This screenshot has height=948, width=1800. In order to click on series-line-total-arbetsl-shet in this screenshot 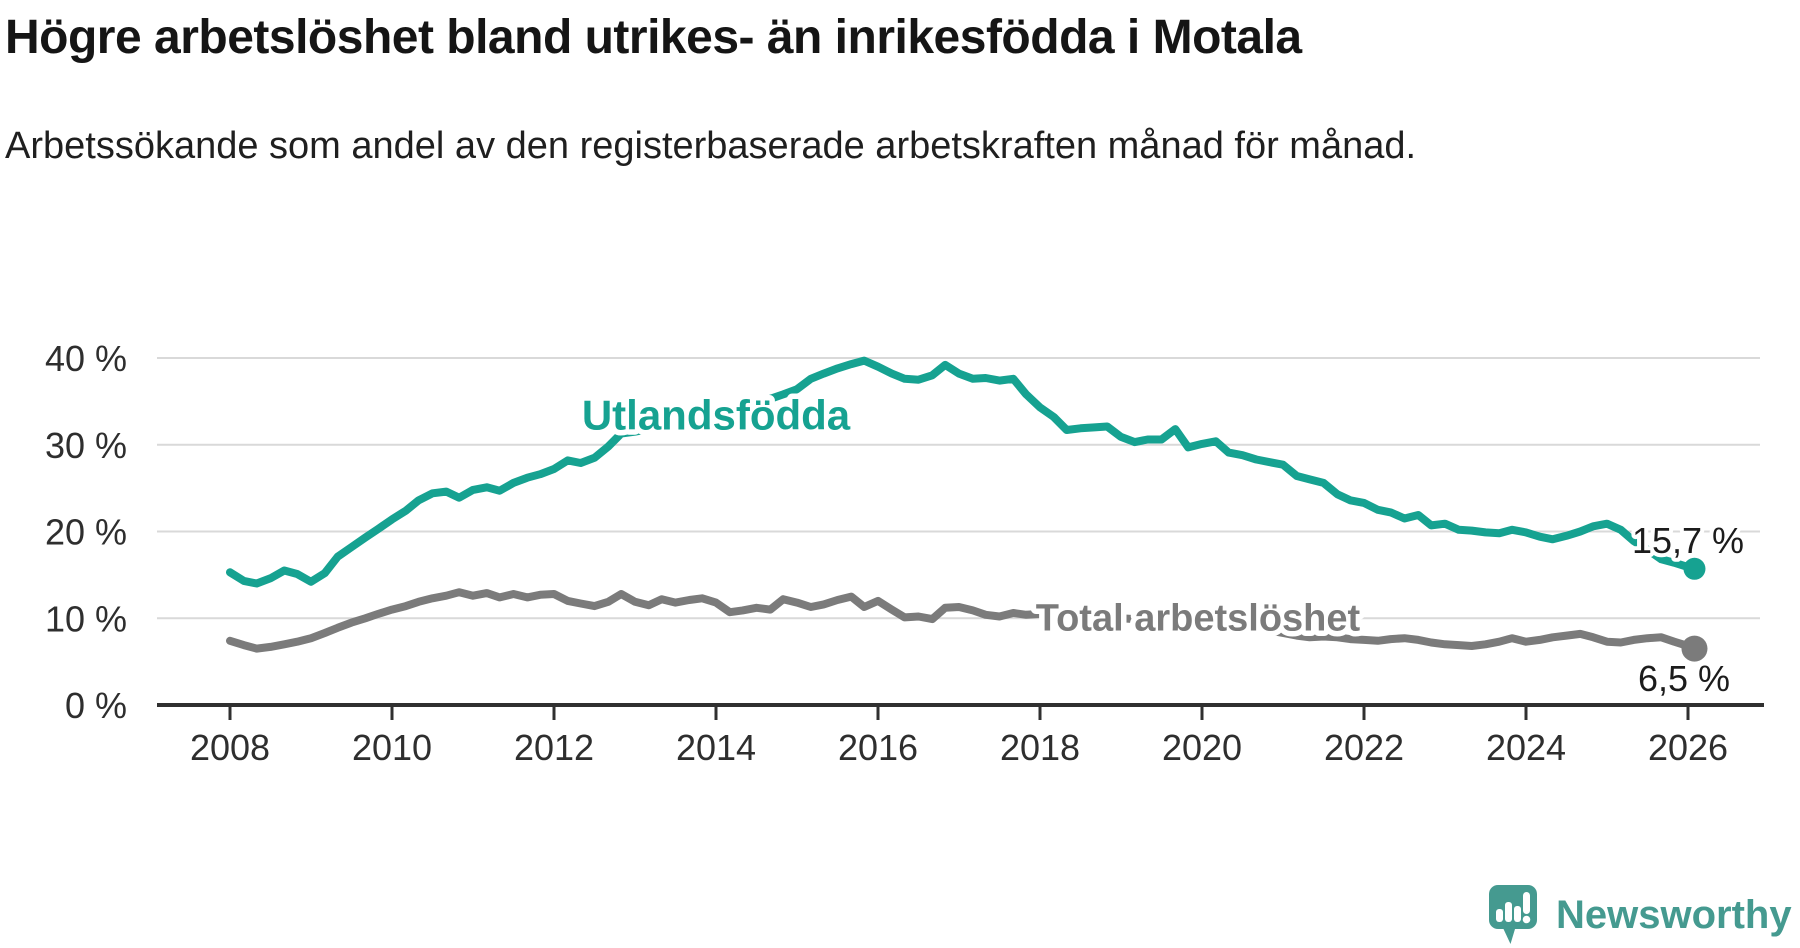, I will do `click(962, 620)`.